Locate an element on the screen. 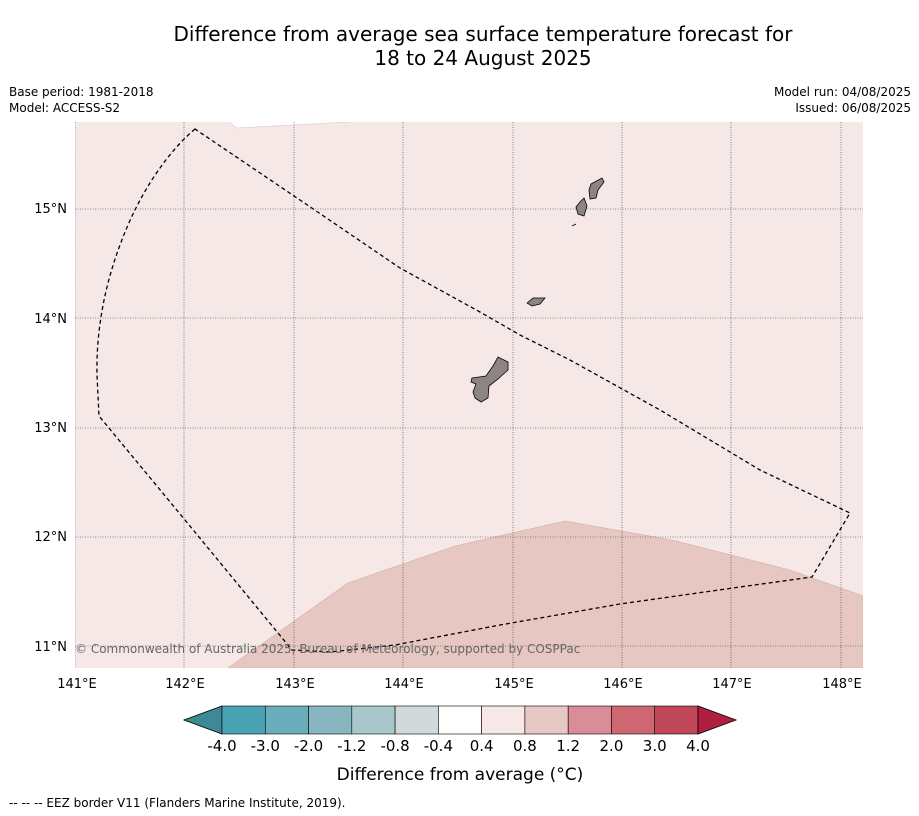 Image resolution: width=919 pixels, height=816 pixels. colorbar-extend-low is located at coordinates (202, 720).